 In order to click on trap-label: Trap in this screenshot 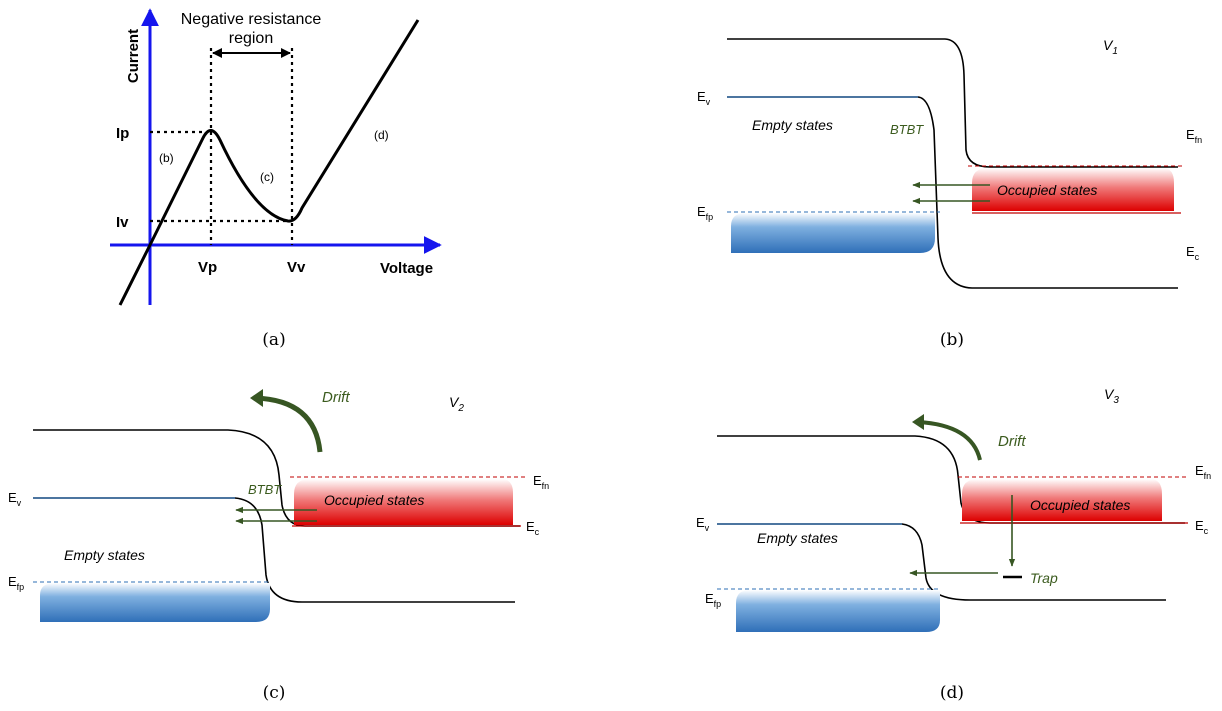, I will do `click(1044, 578)`.